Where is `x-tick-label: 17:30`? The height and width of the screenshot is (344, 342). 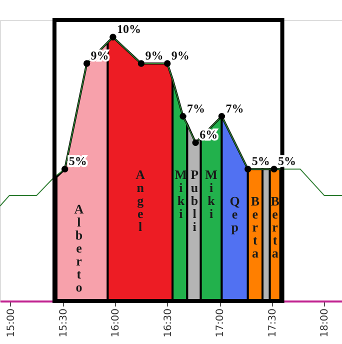
x-tick-label: 17:30 is located at coordinates (272, 323).